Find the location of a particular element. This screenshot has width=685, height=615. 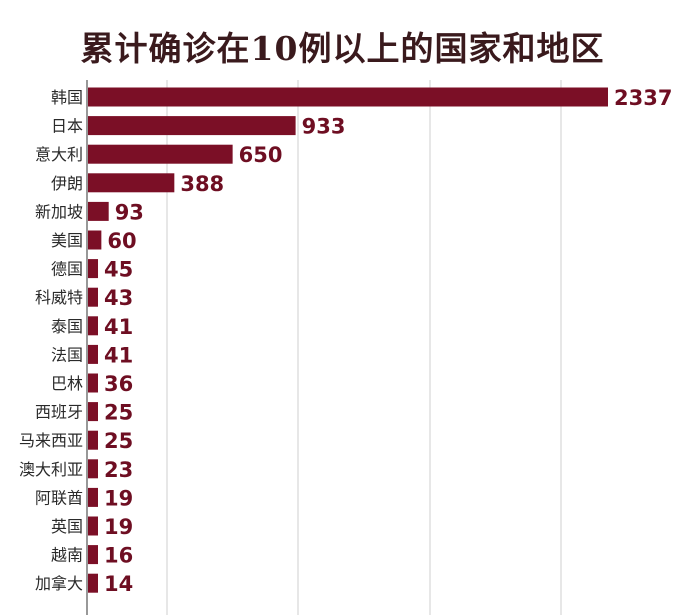

category-label: 美国 is located at coordinates (67, 240).